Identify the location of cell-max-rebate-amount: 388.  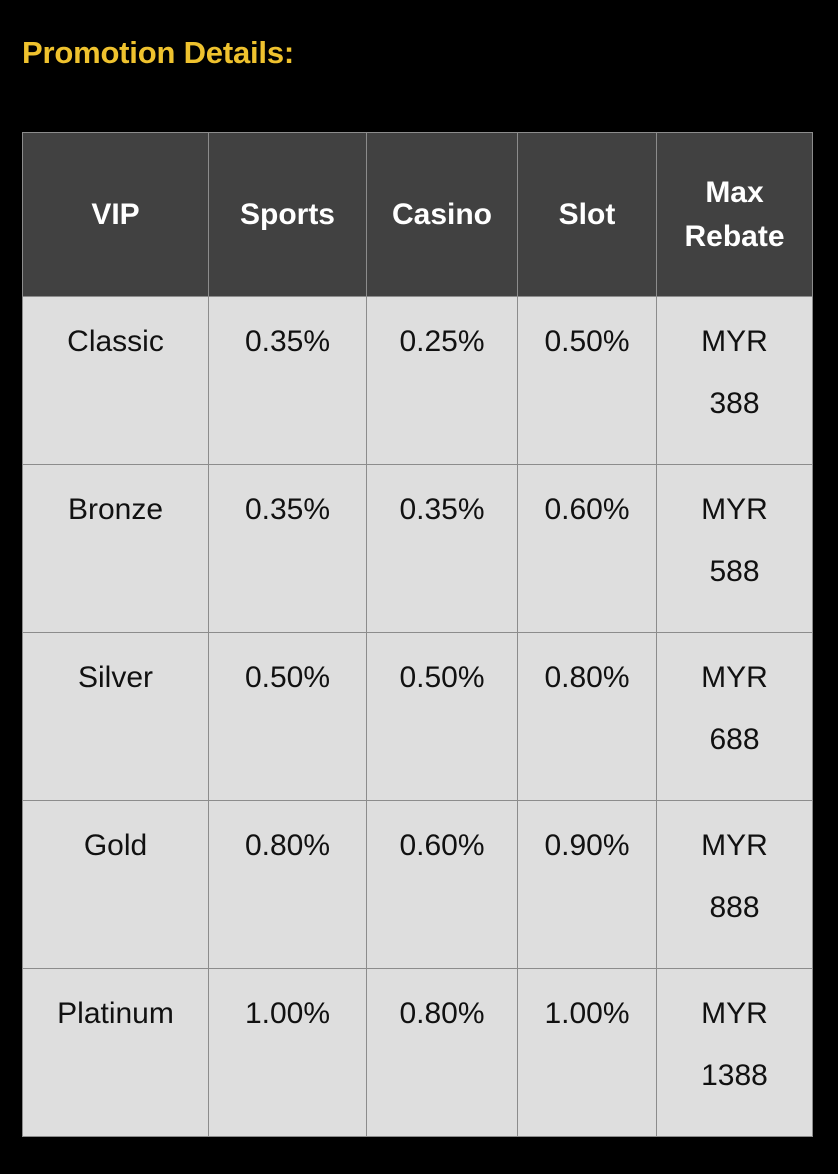
(734, 403).